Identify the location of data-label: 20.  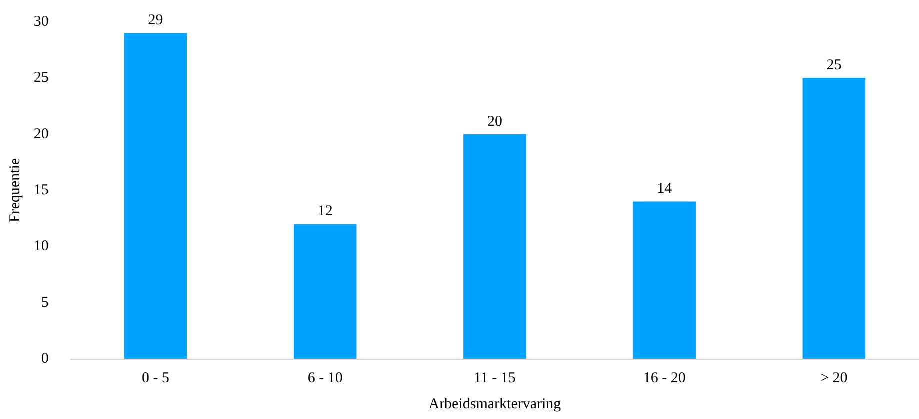
(494, 122).